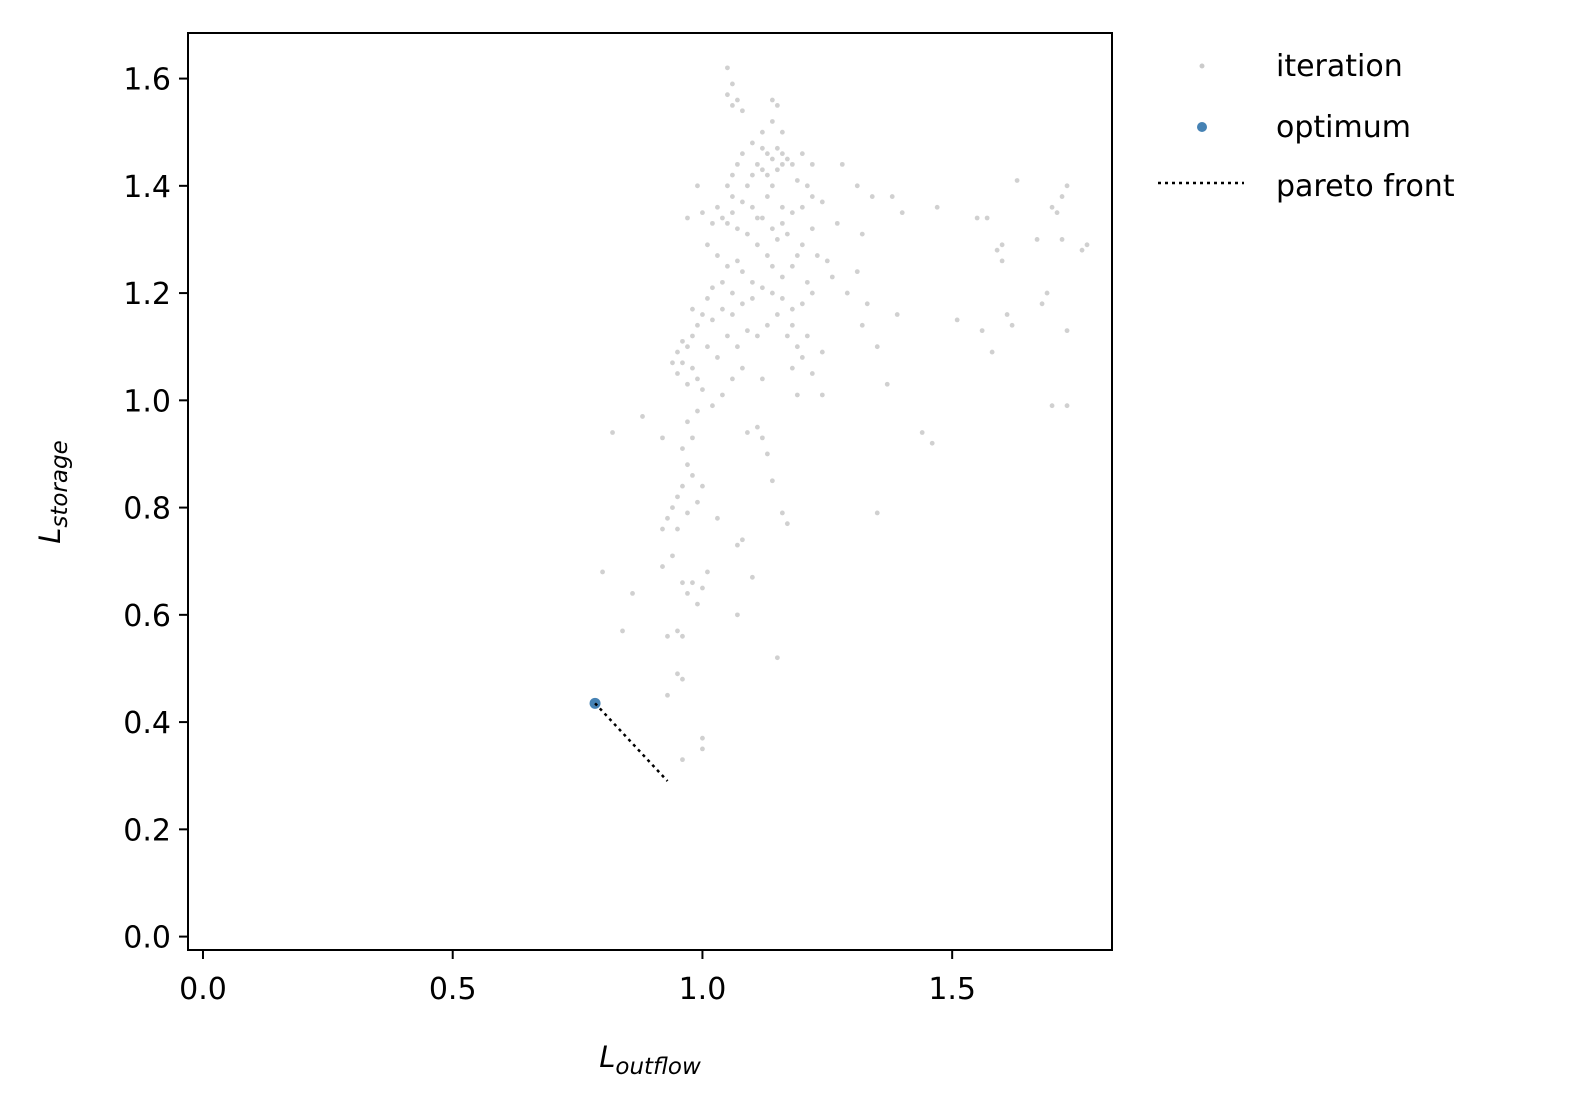  Describe the element at coordinates (1365, 186) in the screenshot. I see `legend-pareto-front-label: pareto front` at that location.